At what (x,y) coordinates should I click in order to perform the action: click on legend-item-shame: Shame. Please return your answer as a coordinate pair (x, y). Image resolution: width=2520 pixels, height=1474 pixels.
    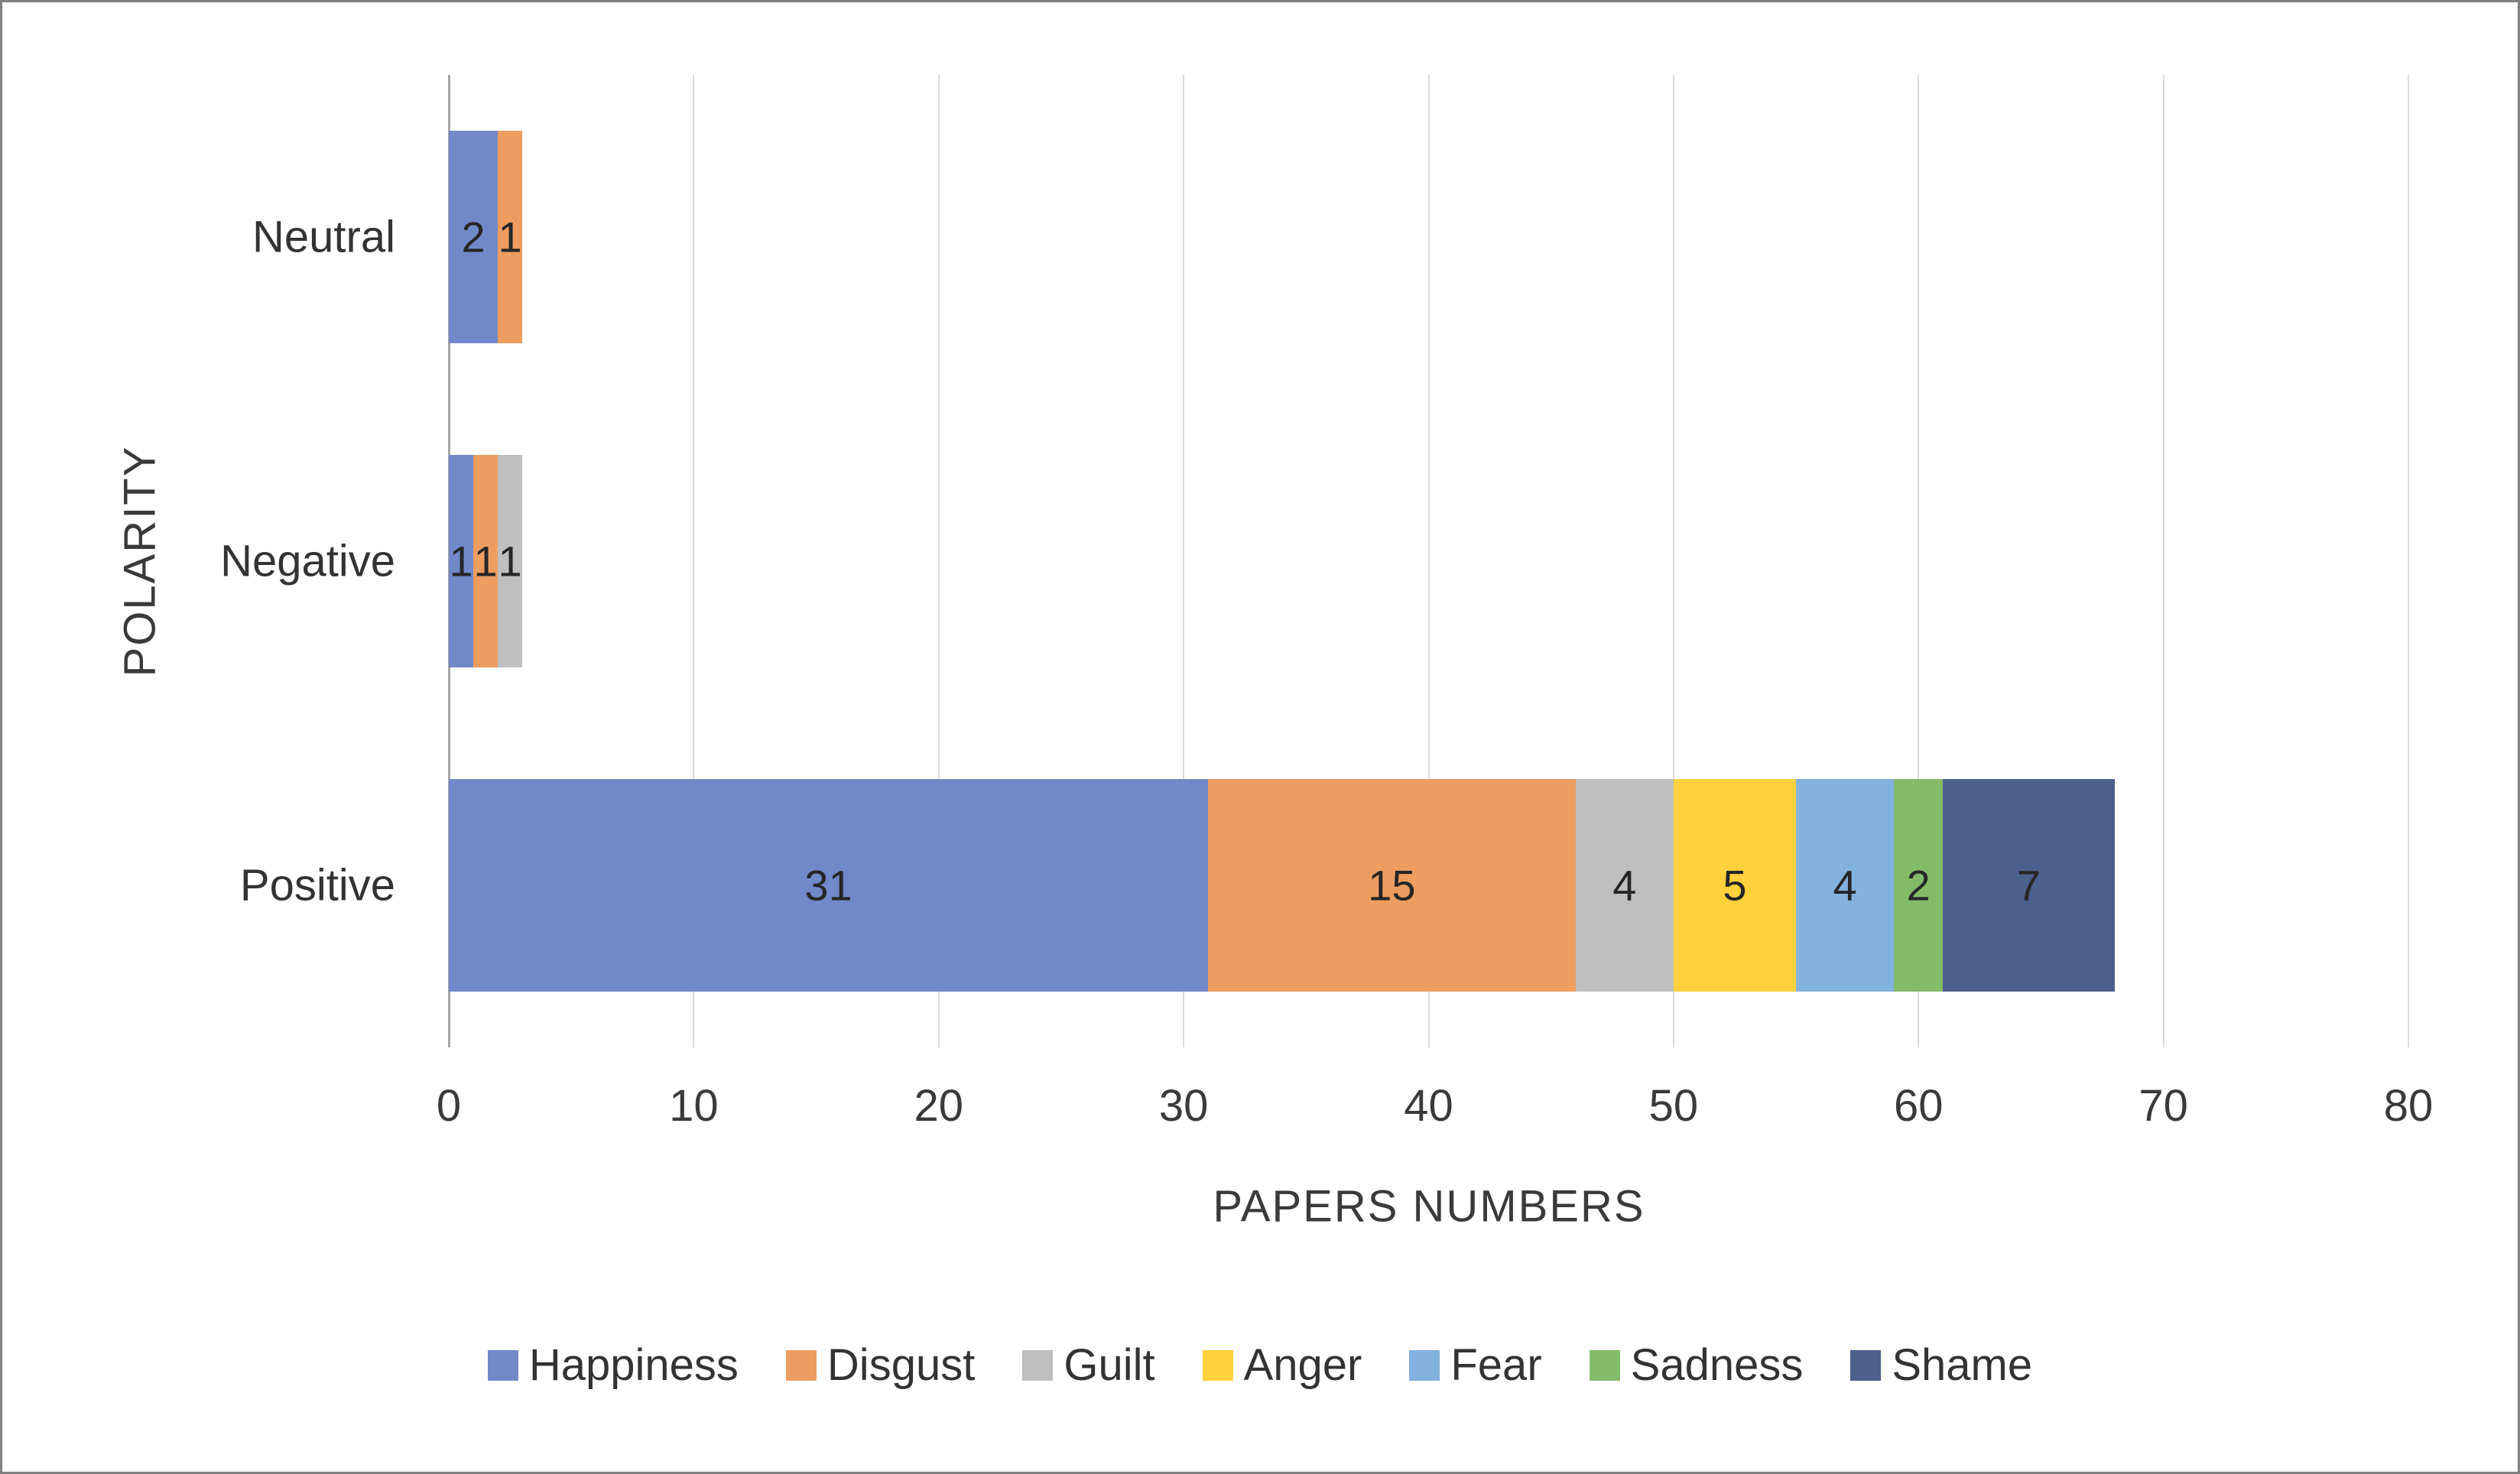
    Looking at the image, I should click on (1941, 1365).